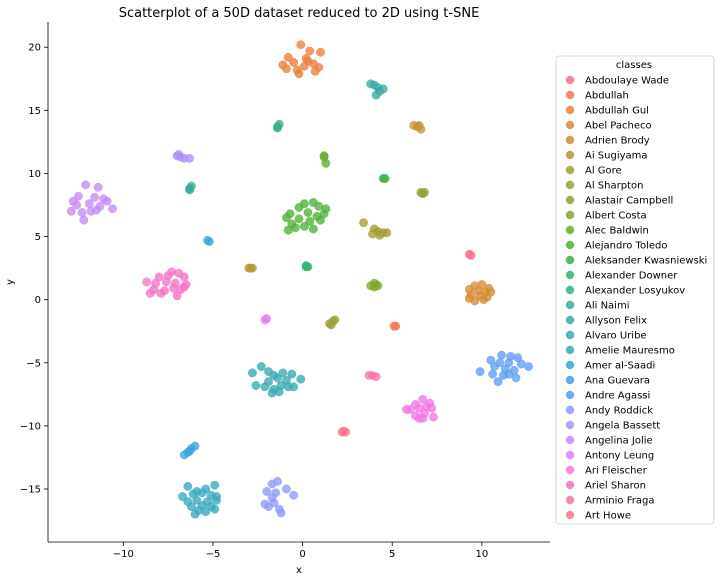  Describe the element at coordinates (615, 486) in the screenshot. I see `legend-label: Ariel Sharon` at that location.